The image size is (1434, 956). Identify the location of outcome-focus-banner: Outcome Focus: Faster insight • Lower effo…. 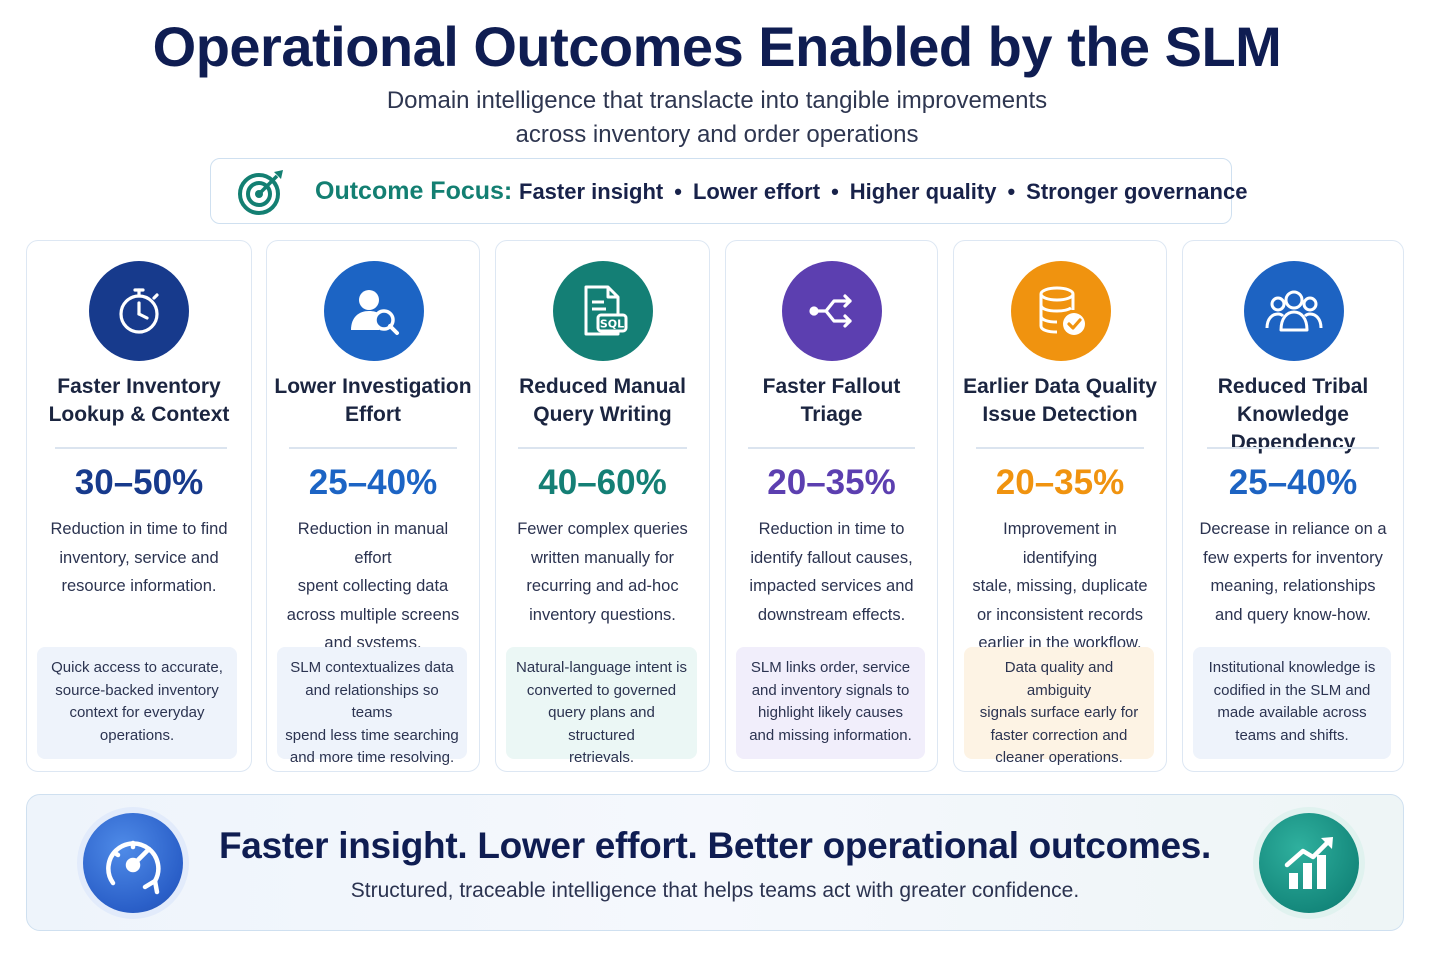
(728, 191).